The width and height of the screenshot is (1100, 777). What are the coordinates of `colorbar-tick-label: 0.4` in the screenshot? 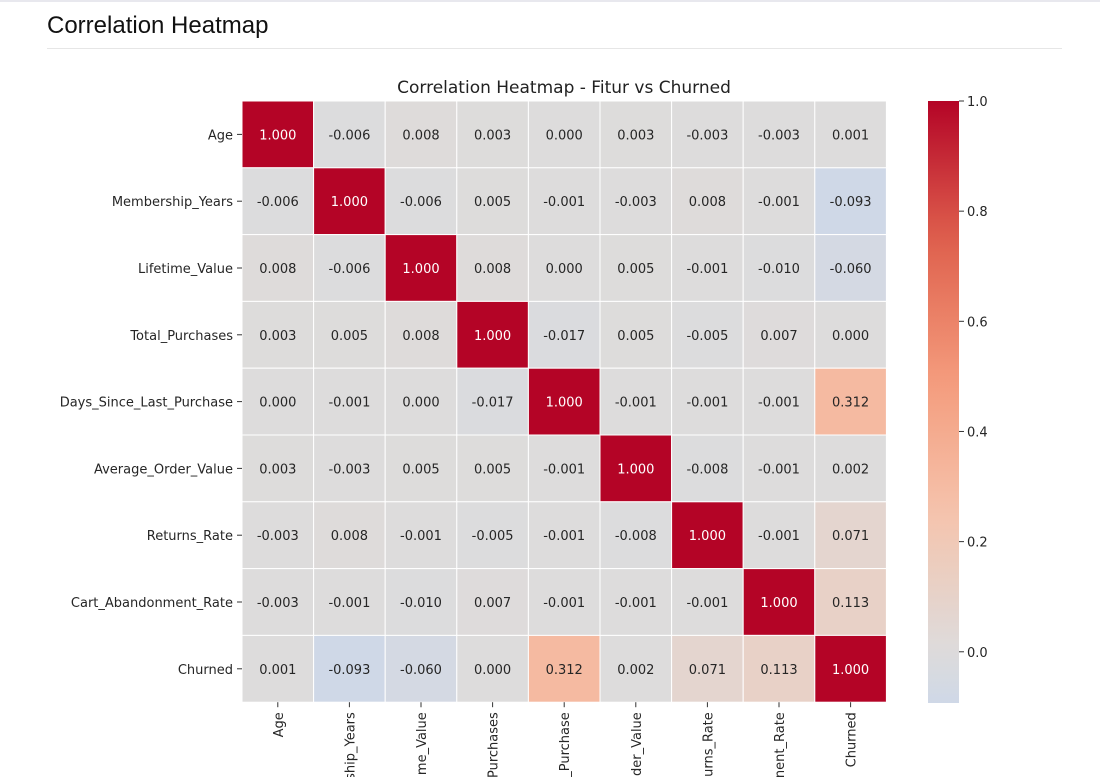 It's located at (977, 432).